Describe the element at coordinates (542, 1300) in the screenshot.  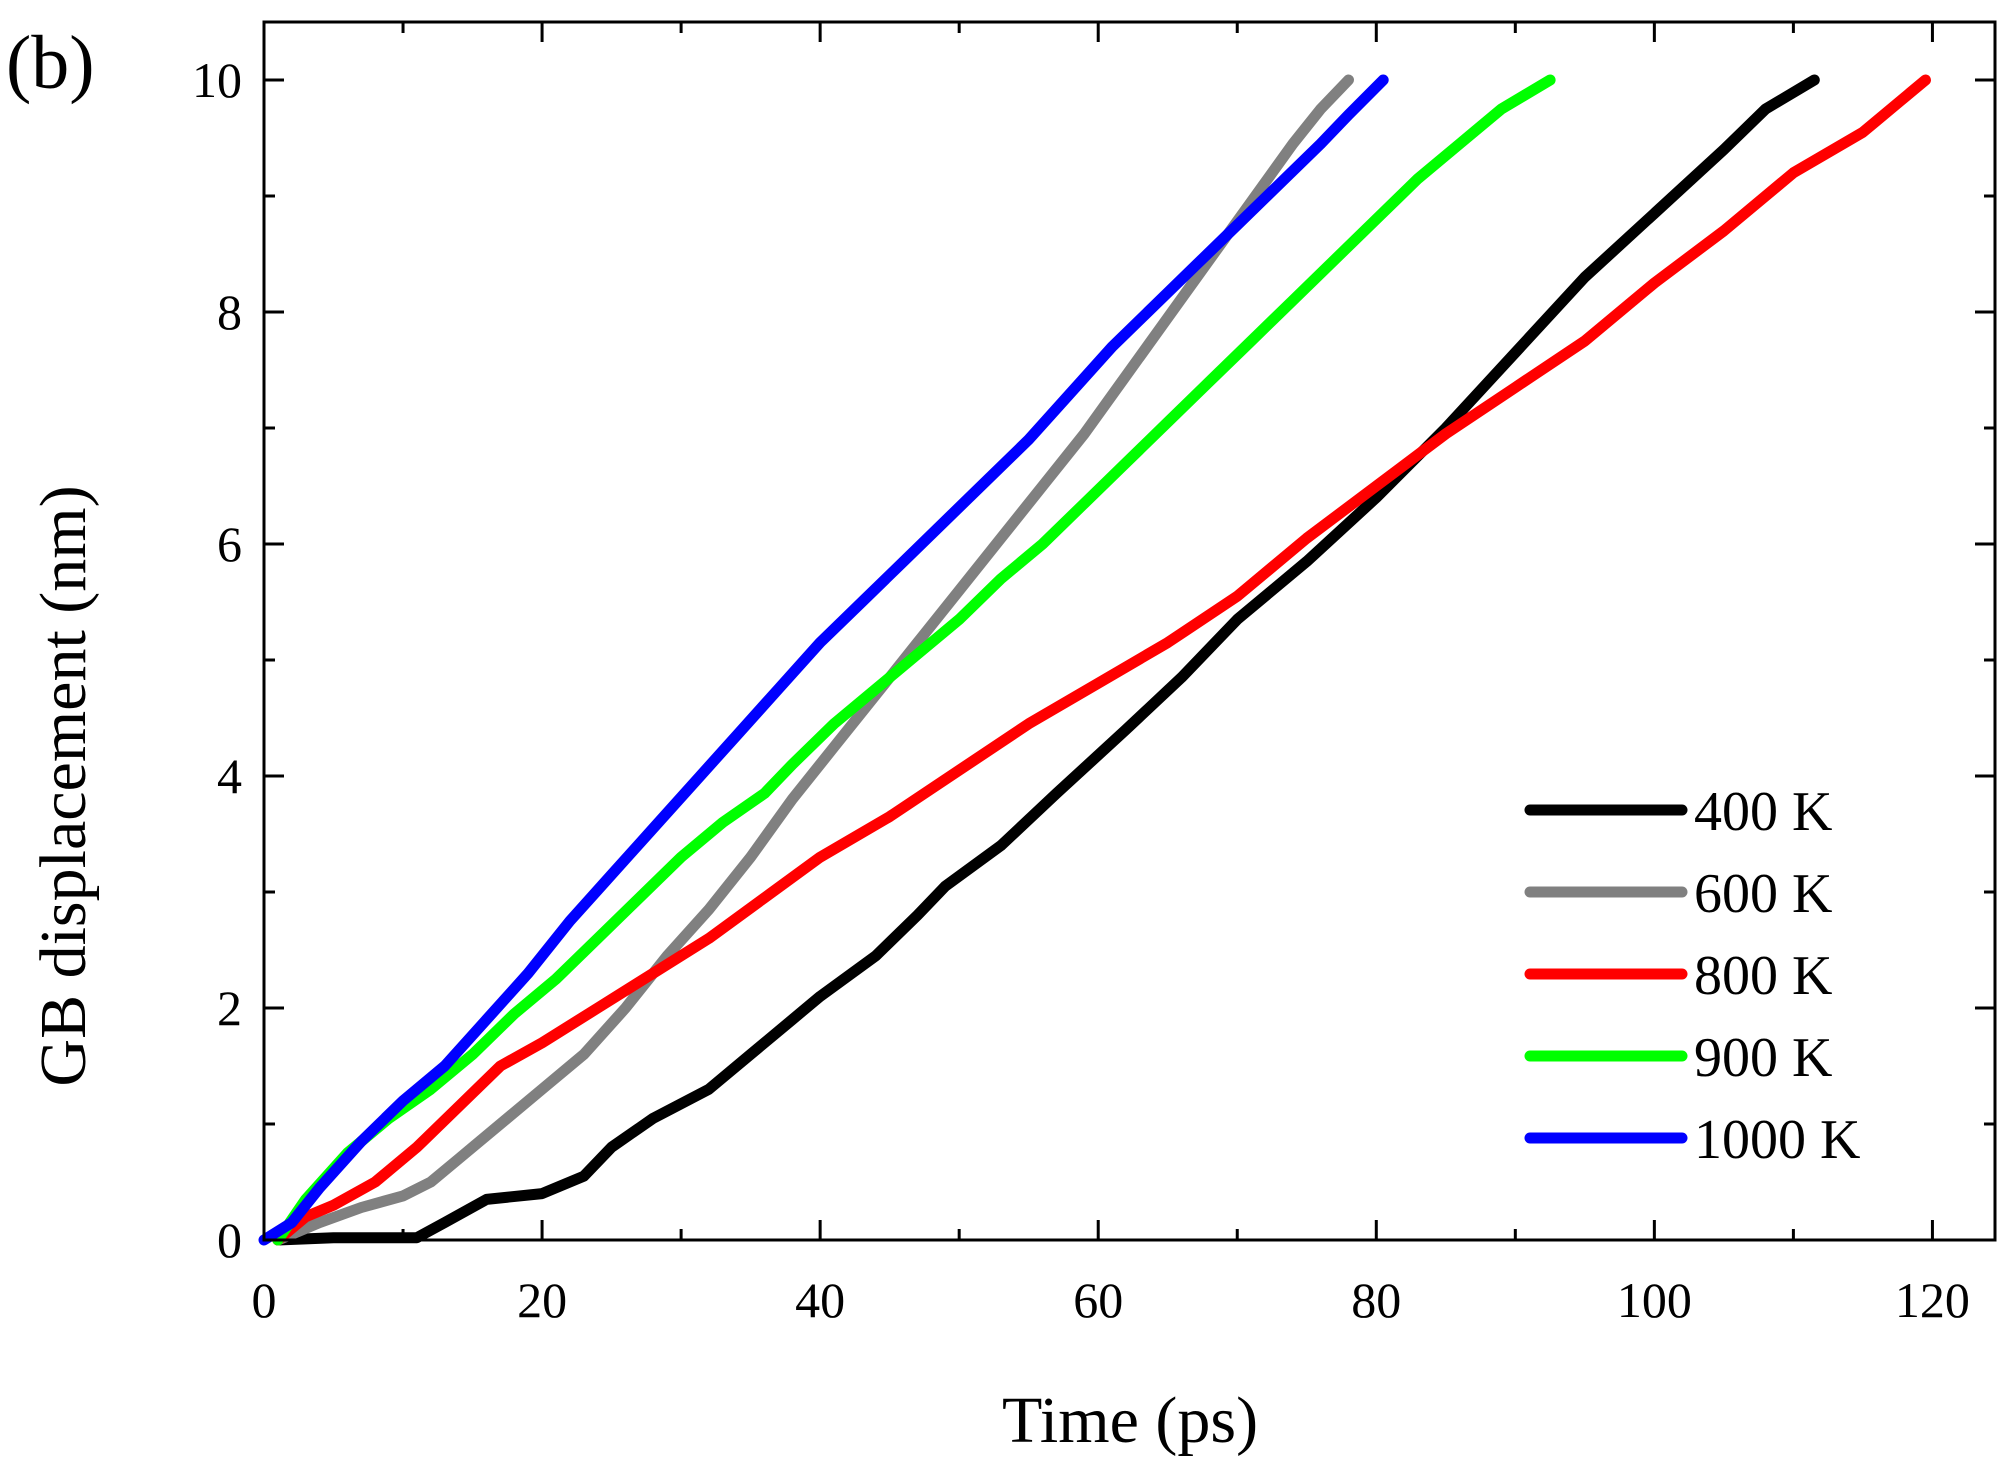
I see `x-tick-label: 20` at that location.